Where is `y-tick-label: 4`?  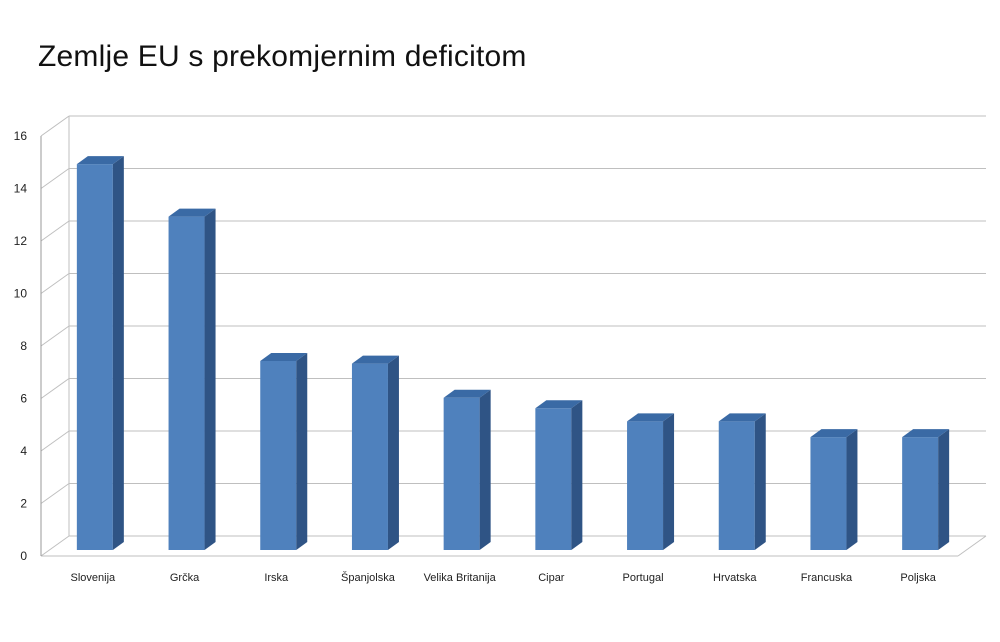 y-tick-label: 4 is located at coordinates (23, 451).